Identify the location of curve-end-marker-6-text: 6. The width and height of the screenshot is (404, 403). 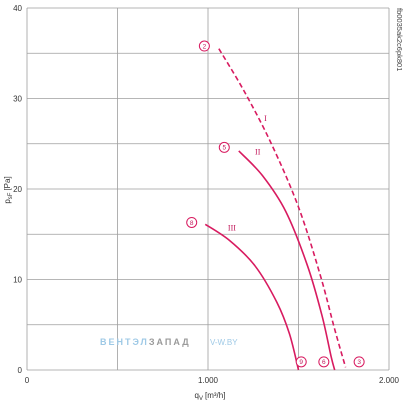
(324, 362).